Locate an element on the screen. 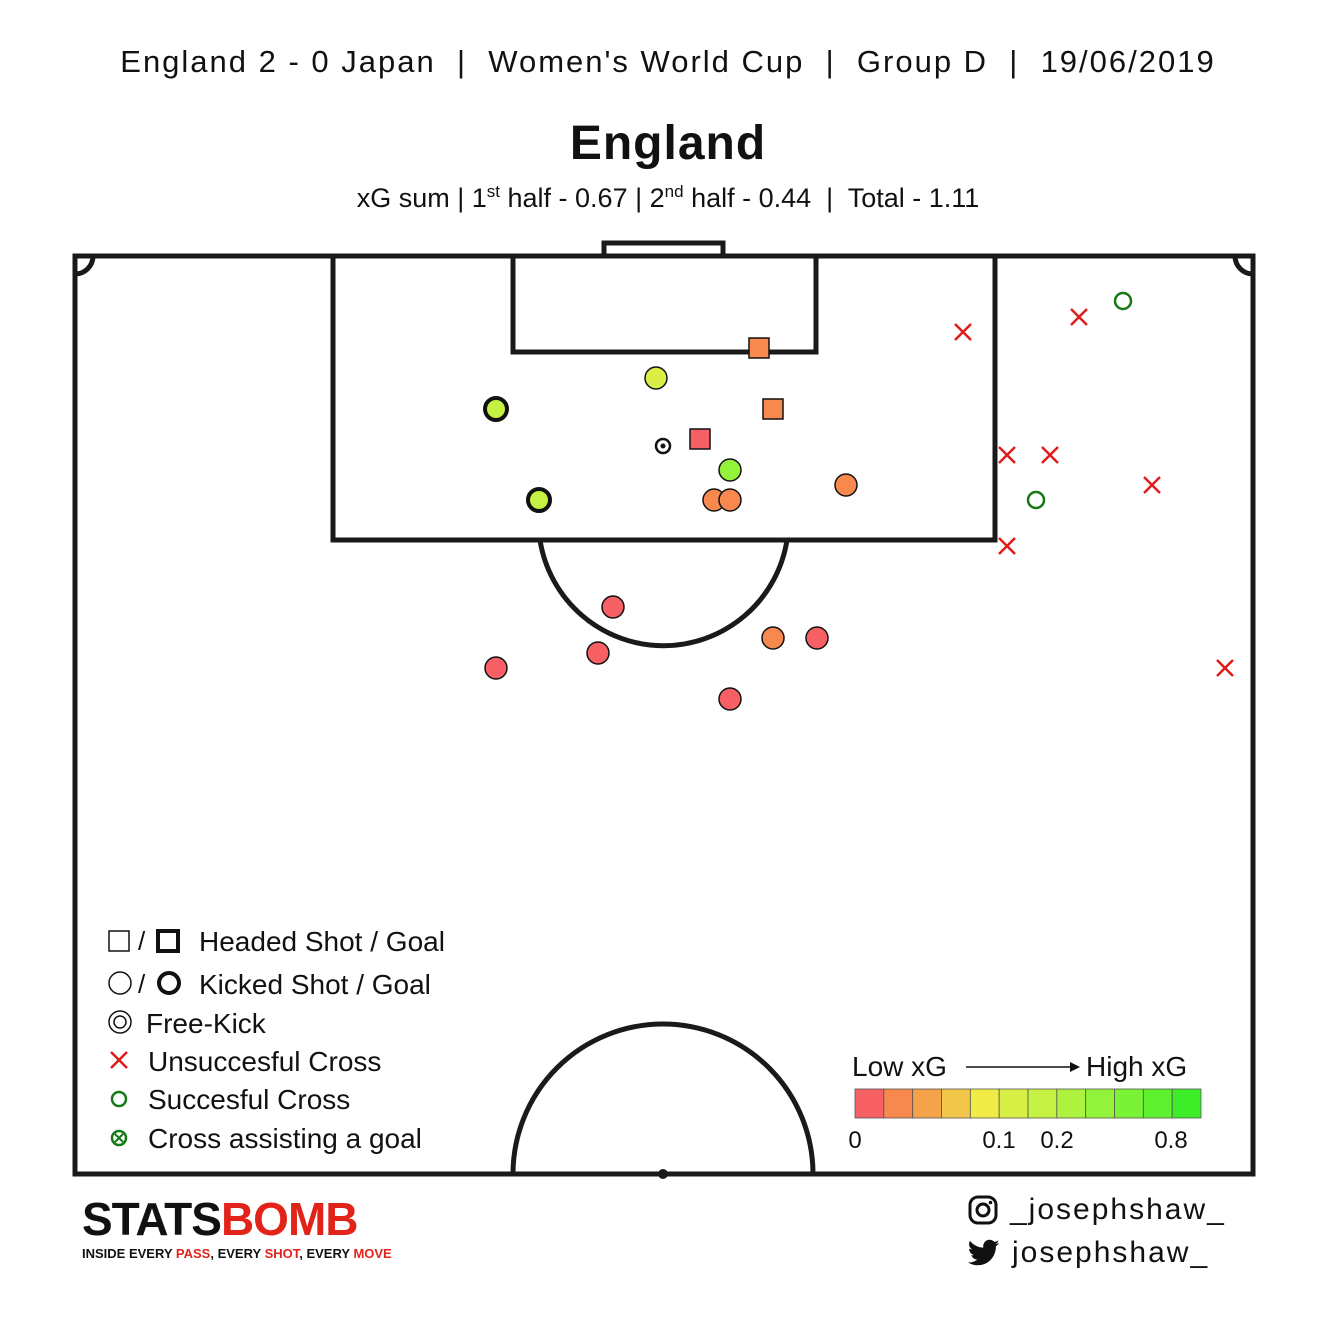 This screenshot has width=1336, height=1342. legend-free-kick-label: Free-Kick is located at coordinates (206, 1023).